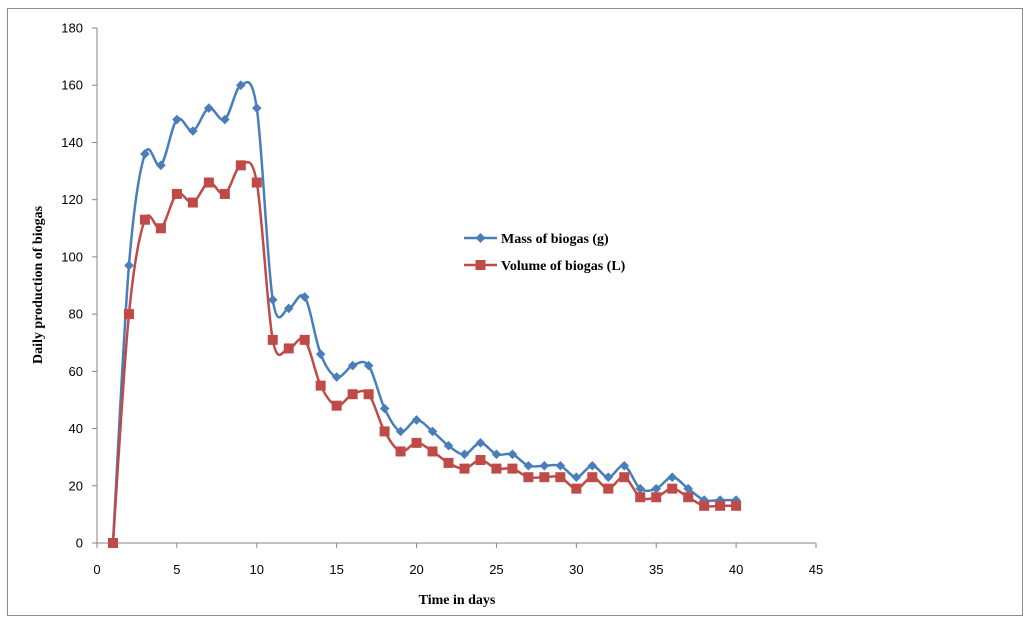  Describe the element at coordinates (72, 28) in the screenshot. I see `y-tick-label: 180` at that location.